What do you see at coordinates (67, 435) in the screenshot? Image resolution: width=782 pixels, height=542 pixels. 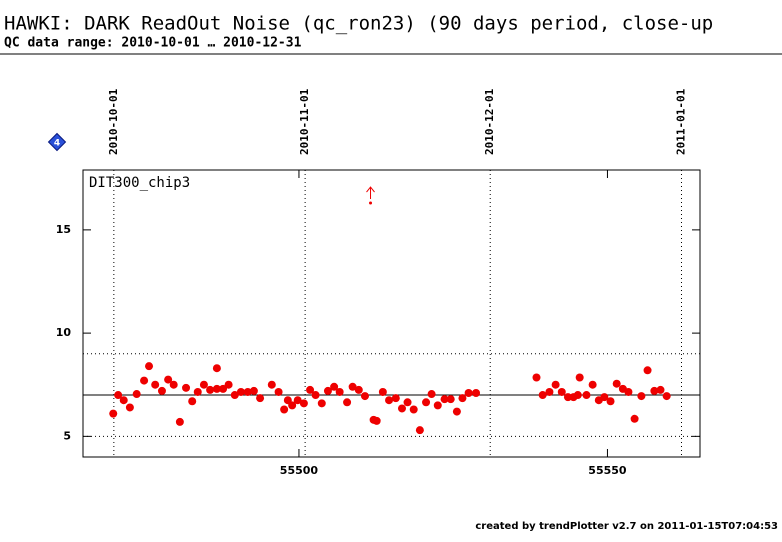 I see `y-tick-label: 5` at bounding box center [67, 435].